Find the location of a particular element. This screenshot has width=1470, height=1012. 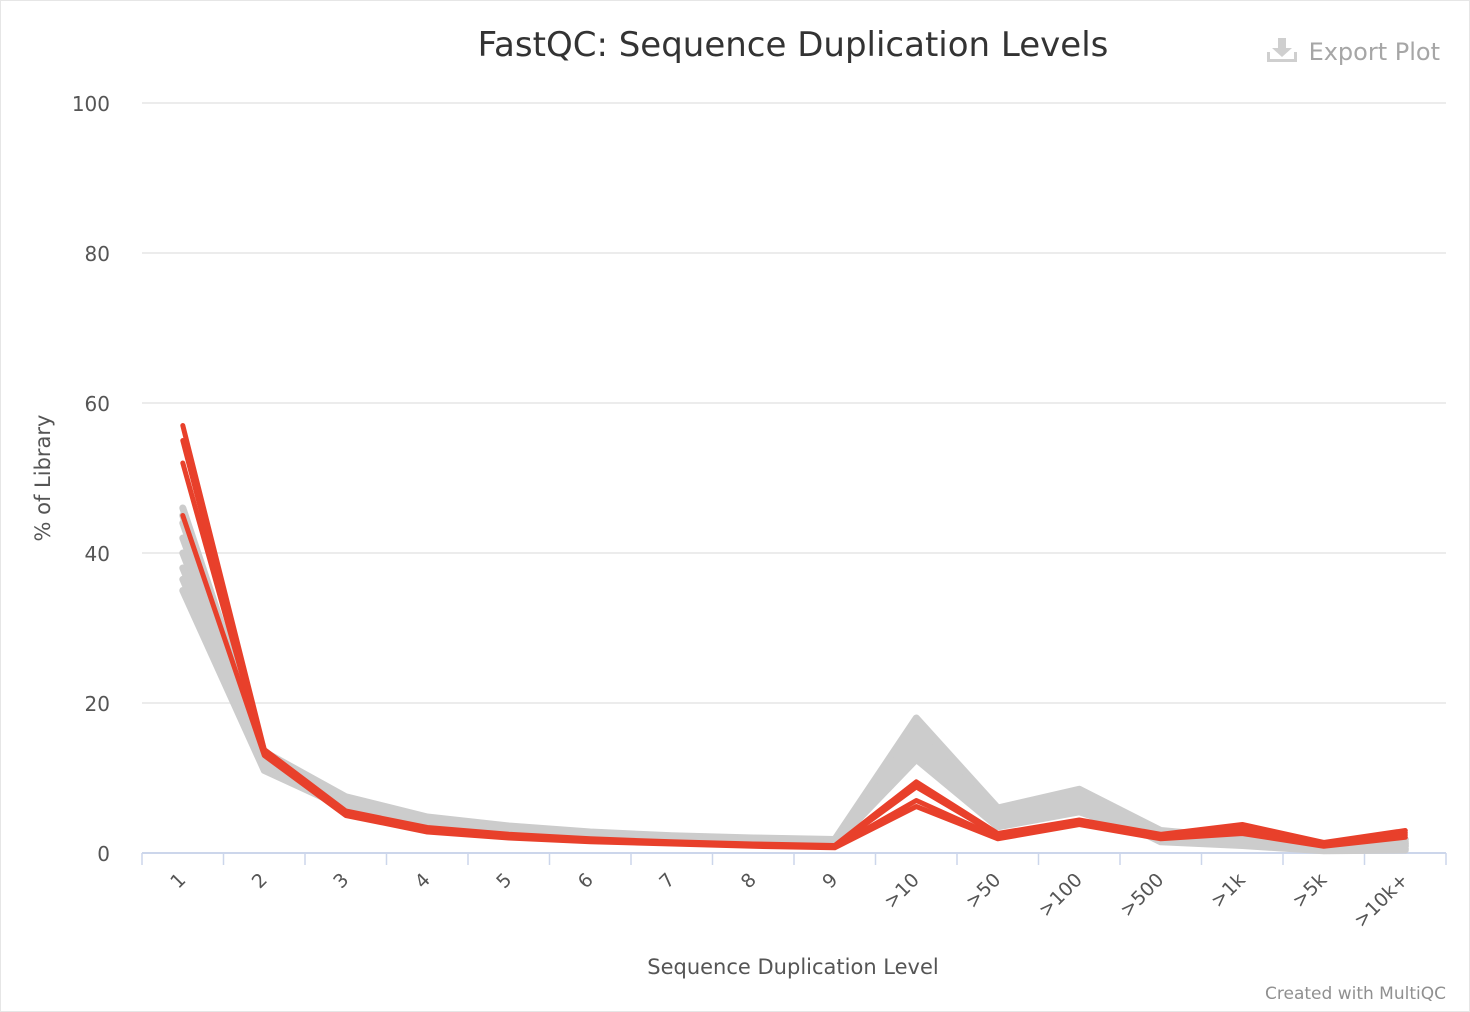

x-tick-label: >500 is located at coordinates (1142, 895).